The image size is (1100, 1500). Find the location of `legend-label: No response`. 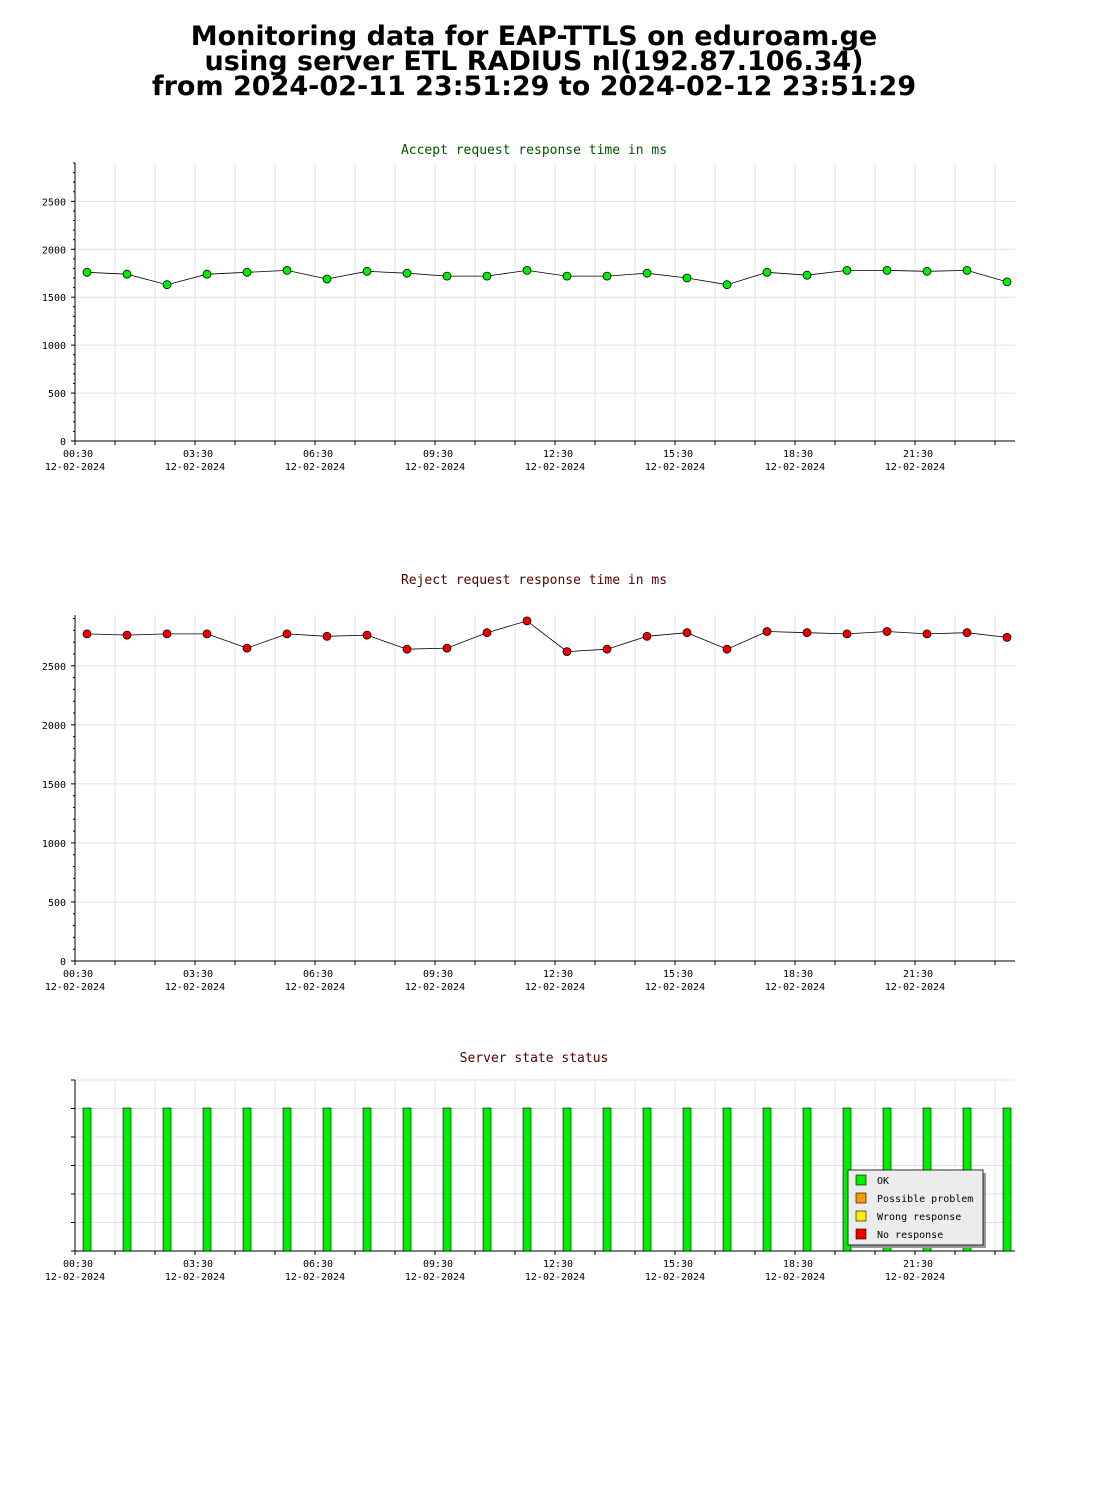

legend-label: No response is located at coordinates (910, 1235).